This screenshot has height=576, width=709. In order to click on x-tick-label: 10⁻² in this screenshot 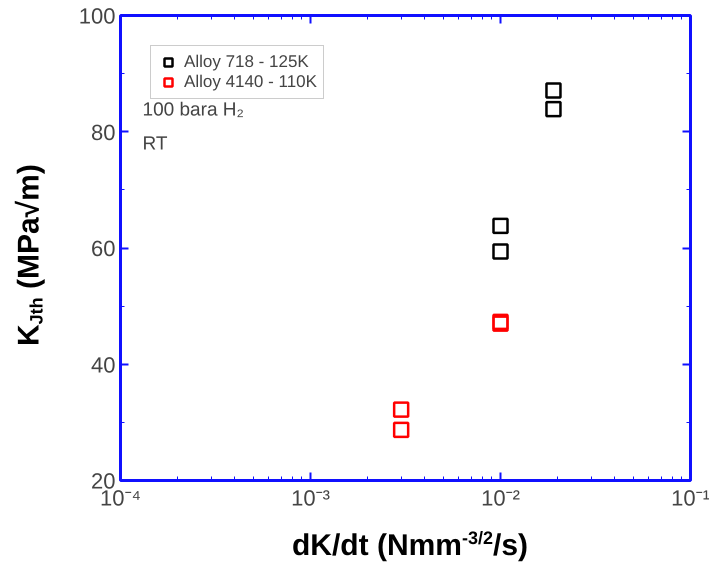, I will do `click(500, 498)`.